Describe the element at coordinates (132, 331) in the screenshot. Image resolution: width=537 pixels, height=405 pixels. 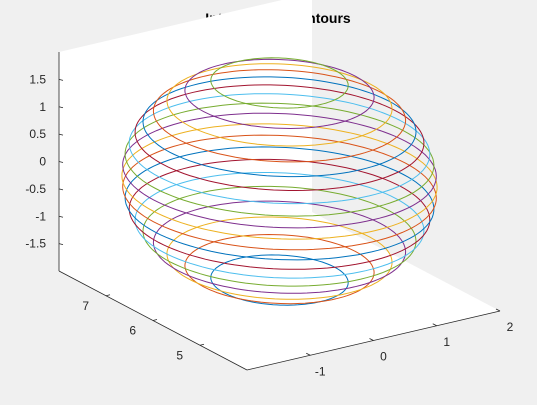
I see `y-tick-label: 6` at that location.